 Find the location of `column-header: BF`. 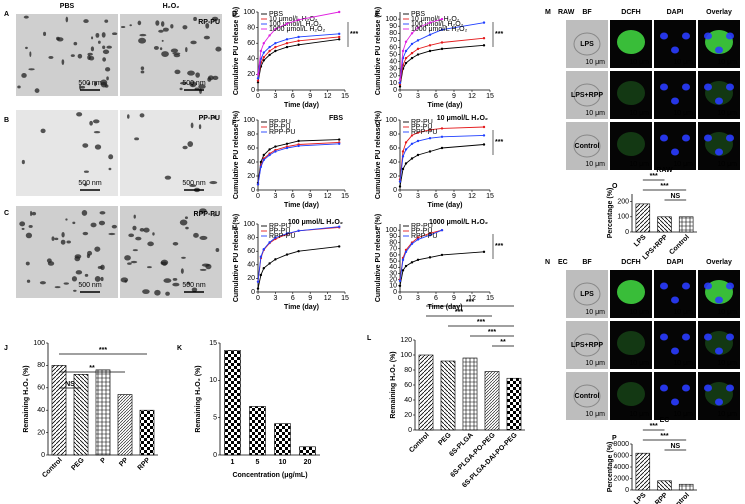

column-header: BF is located at coordinates (587, 262).